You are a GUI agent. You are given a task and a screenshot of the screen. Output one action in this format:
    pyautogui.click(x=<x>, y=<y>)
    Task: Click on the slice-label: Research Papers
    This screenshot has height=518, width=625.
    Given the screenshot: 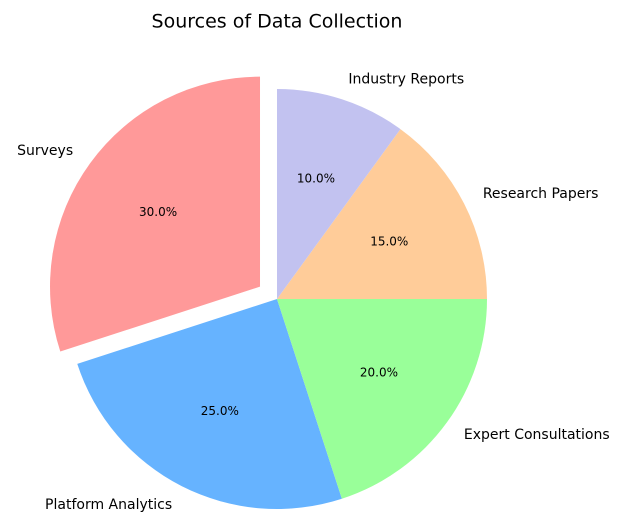 What is the action you would take?
    pyautogui.click(x=541, y=194)
    